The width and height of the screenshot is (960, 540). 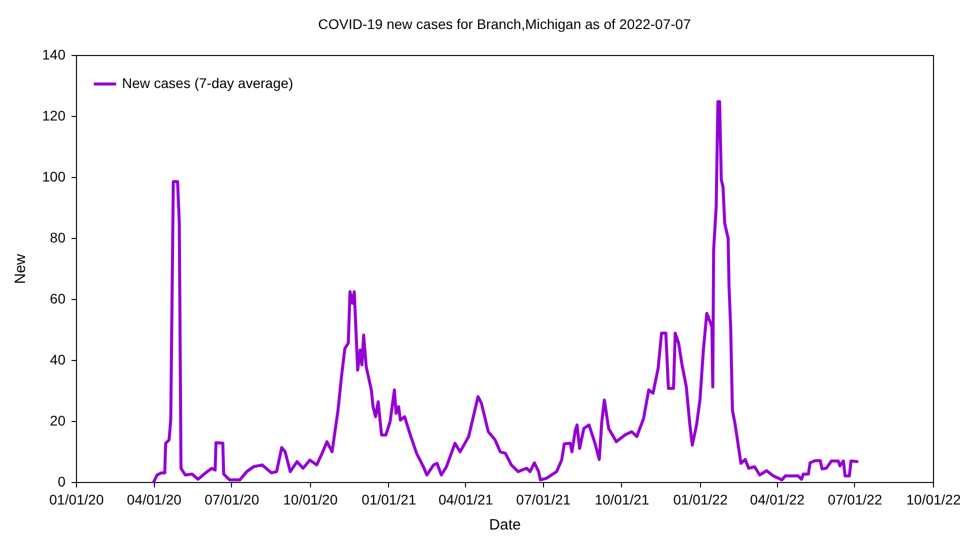 I want to click on legend-label: New cases (7-day average), so click(x=208, y=83).